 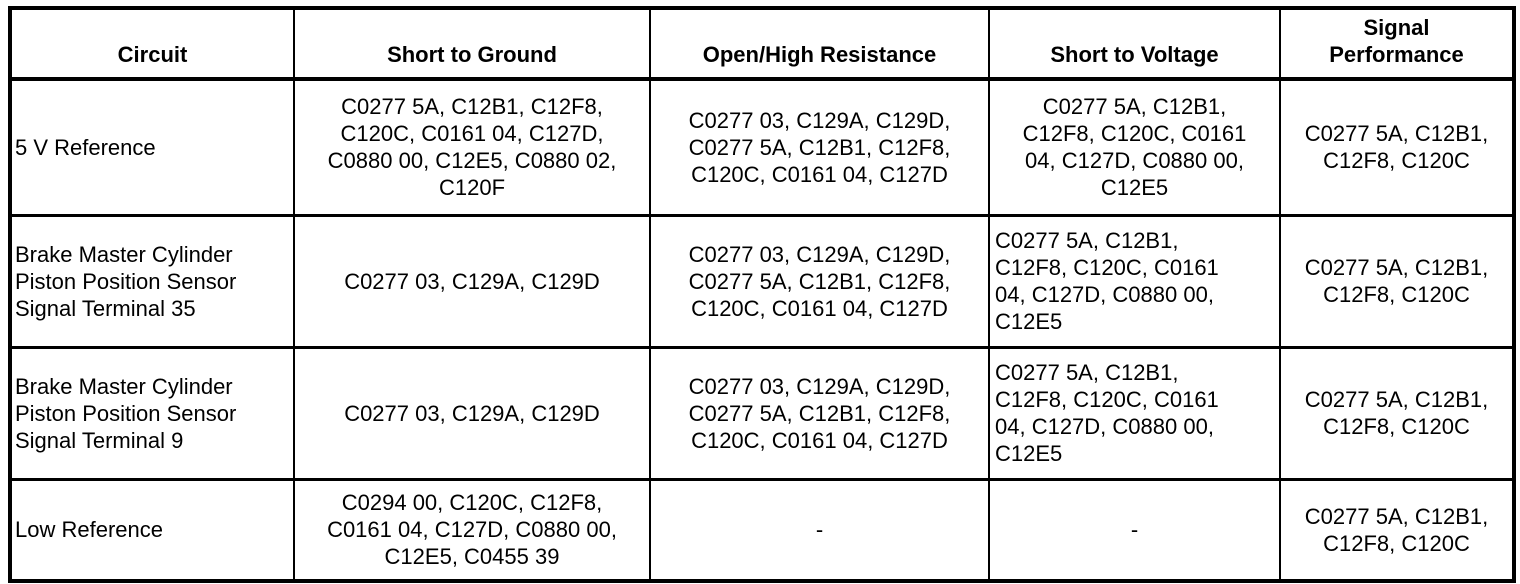 I want to click on column-header-circuit: Circuit, so click(x=152, y=44).